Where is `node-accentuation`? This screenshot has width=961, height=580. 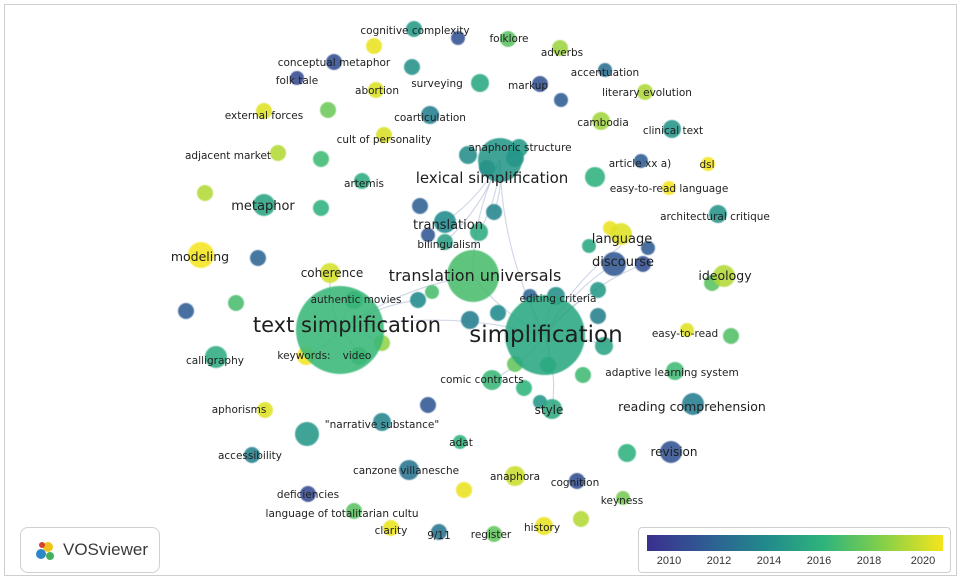
node-accentuation is located at coordinates (605, 70).